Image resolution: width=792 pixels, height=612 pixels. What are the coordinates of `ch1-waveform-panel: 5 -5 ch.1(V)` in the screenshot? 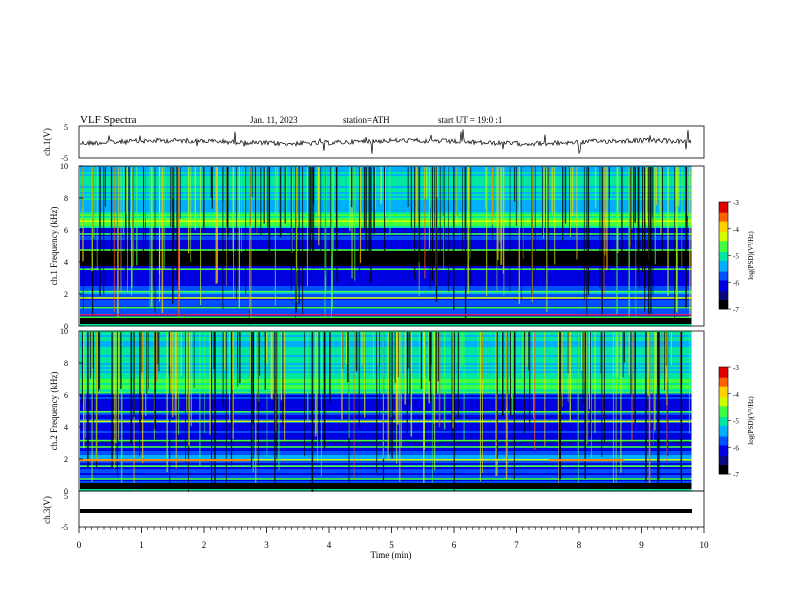 It's located at (373, 143).